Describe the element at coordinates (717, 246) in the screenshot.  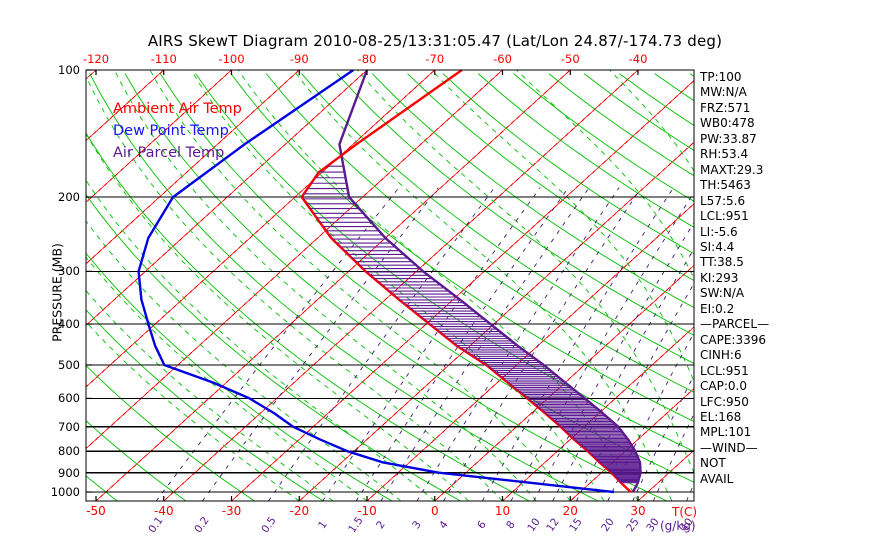
I see `index-row-11: SI:4.4` at that location.